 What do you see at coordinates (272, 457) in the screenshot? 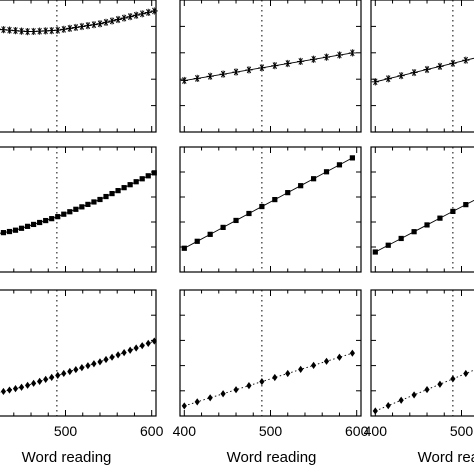
I see `x-axis-label: Word reading` at bounding box center [272, 457].